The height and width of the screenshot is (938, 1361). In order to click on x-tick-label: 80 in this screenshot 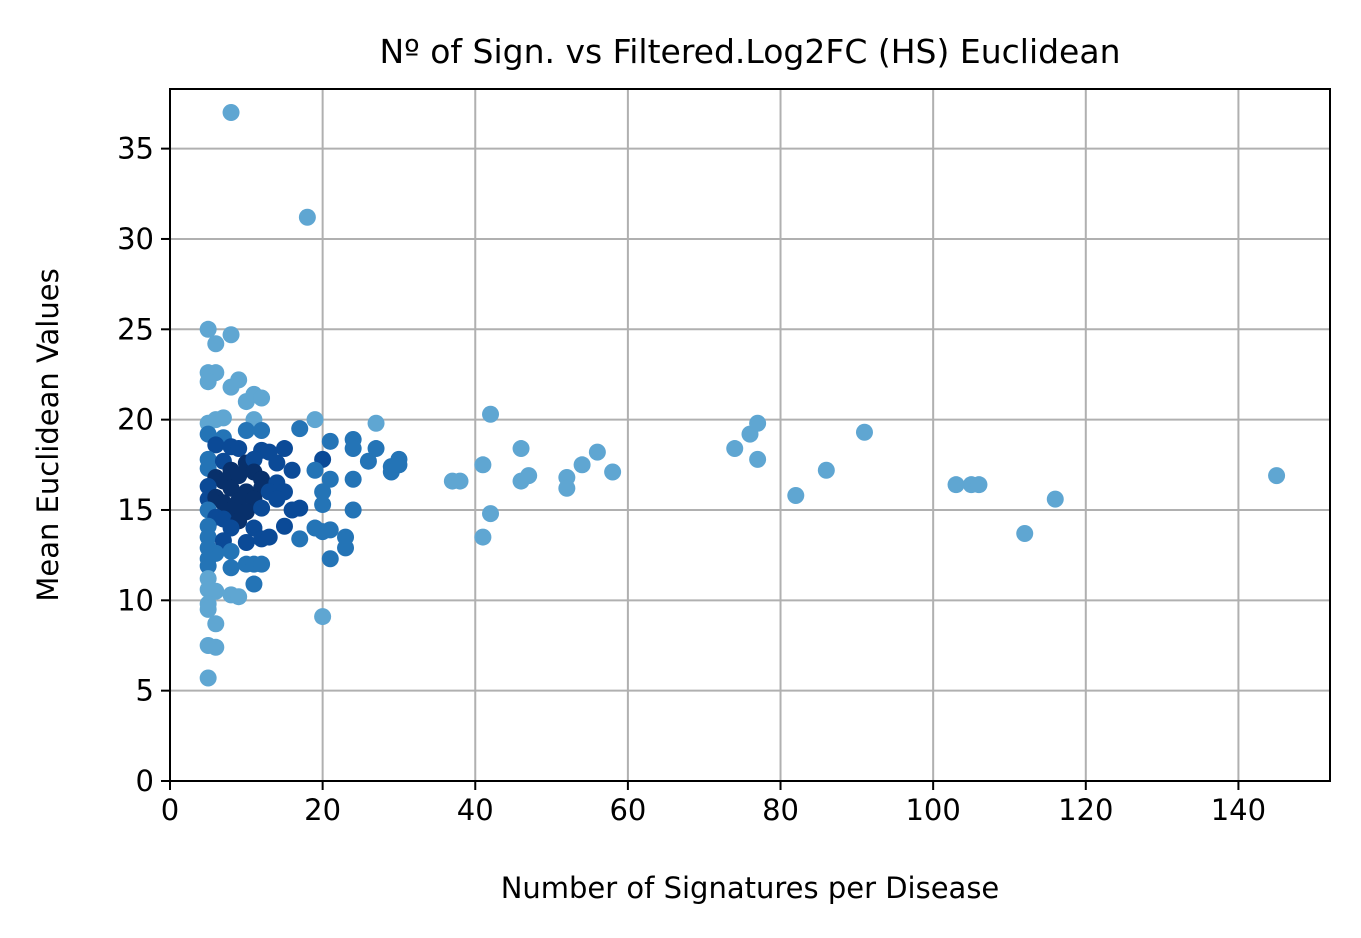, I will do `click(780, 810)`.